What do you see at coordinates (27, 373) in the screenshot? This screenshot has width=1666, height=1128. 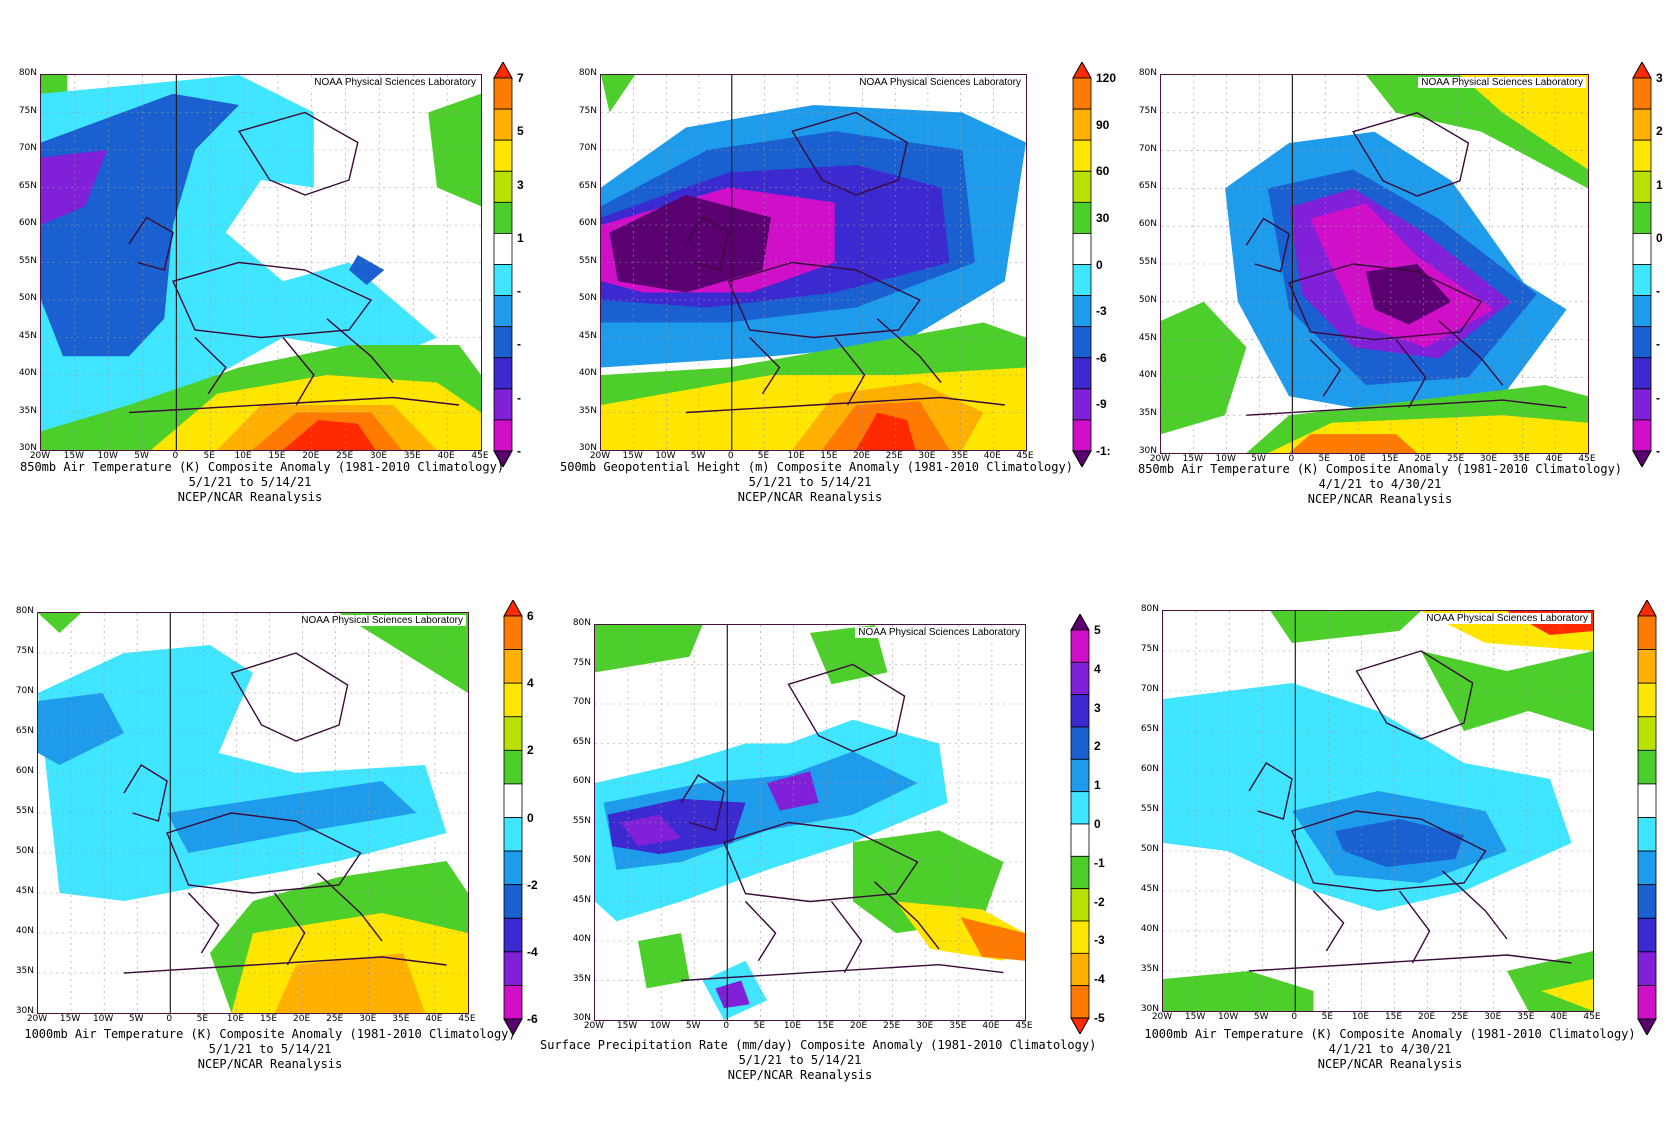 I see `latitude-label: 40N` at bounding box center [27, 373].